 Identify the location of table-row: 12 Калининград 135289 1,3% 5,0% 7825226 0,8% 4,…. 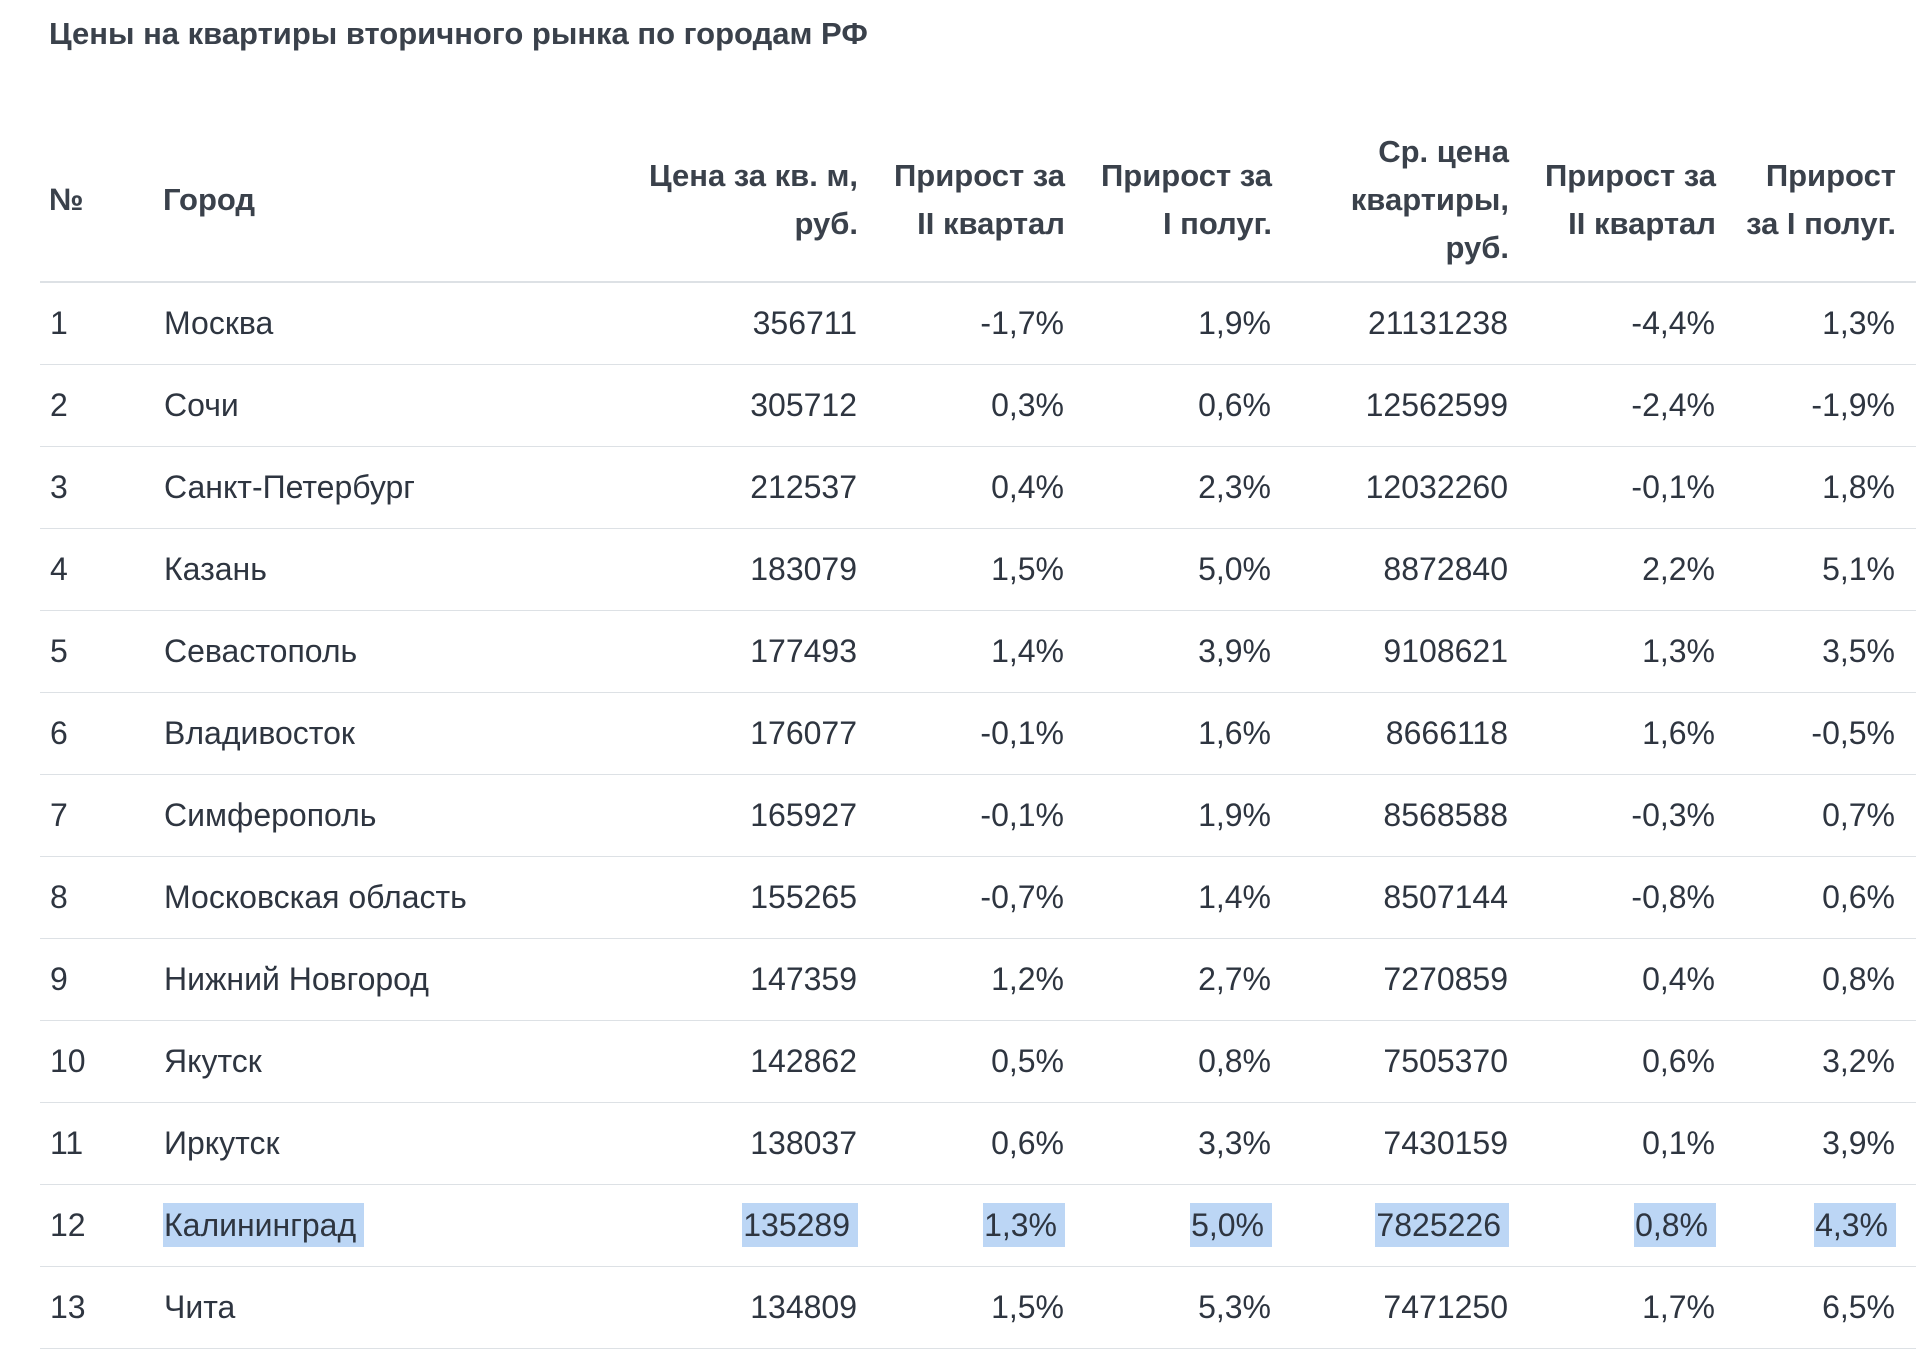
(978, 1225).